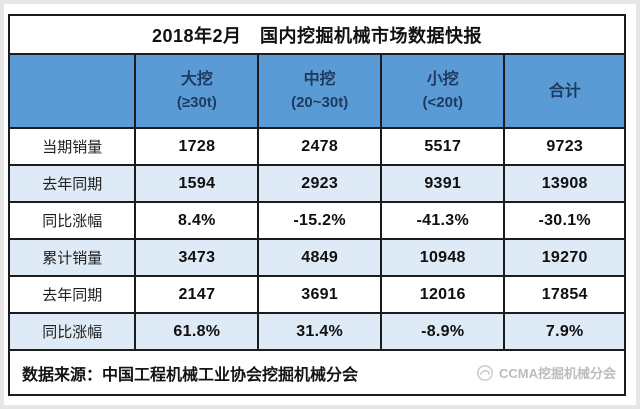 This screenshot has width=640, height=409. What do you see at coordinates (564, 331) in the screenshot?
I see `value-cell: 7.9%` at bounding box center [564, 331].